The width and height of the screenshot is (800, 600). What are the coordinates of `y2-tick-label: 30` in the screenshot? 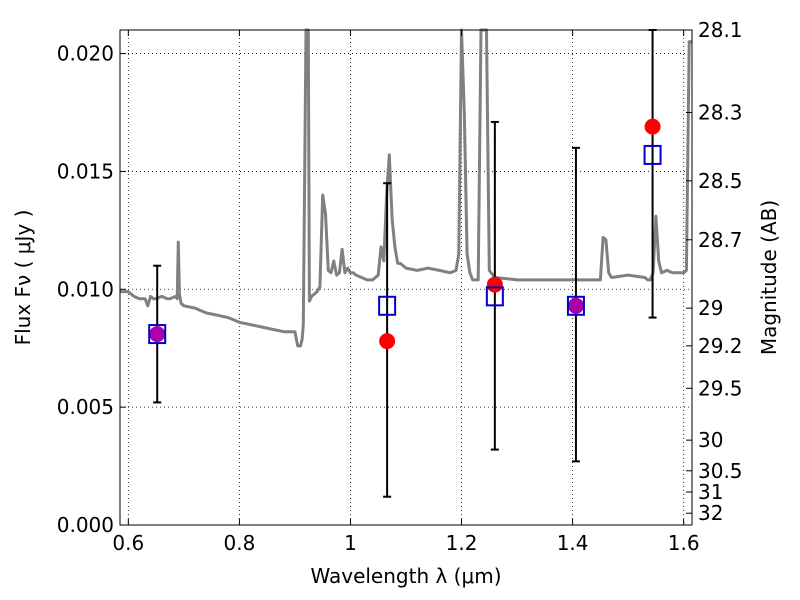 It's located at (710, 440).